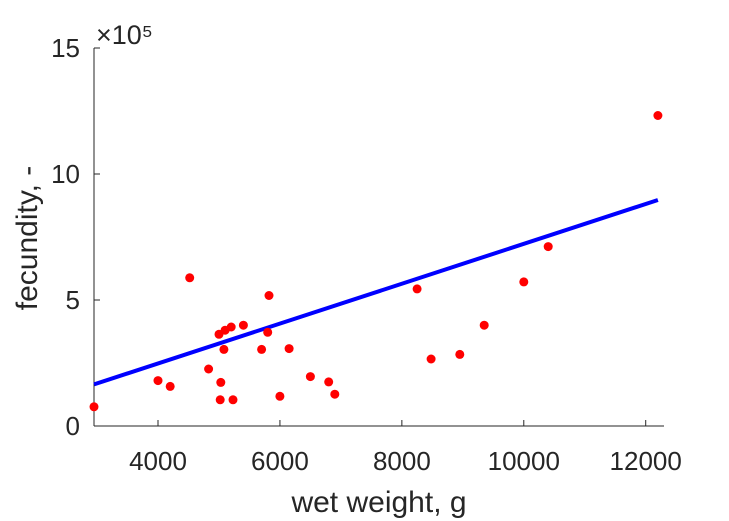  Describe the element at coordinates (158, 461) in the screenshot. I see `x-tick-label: 4000` at that location.